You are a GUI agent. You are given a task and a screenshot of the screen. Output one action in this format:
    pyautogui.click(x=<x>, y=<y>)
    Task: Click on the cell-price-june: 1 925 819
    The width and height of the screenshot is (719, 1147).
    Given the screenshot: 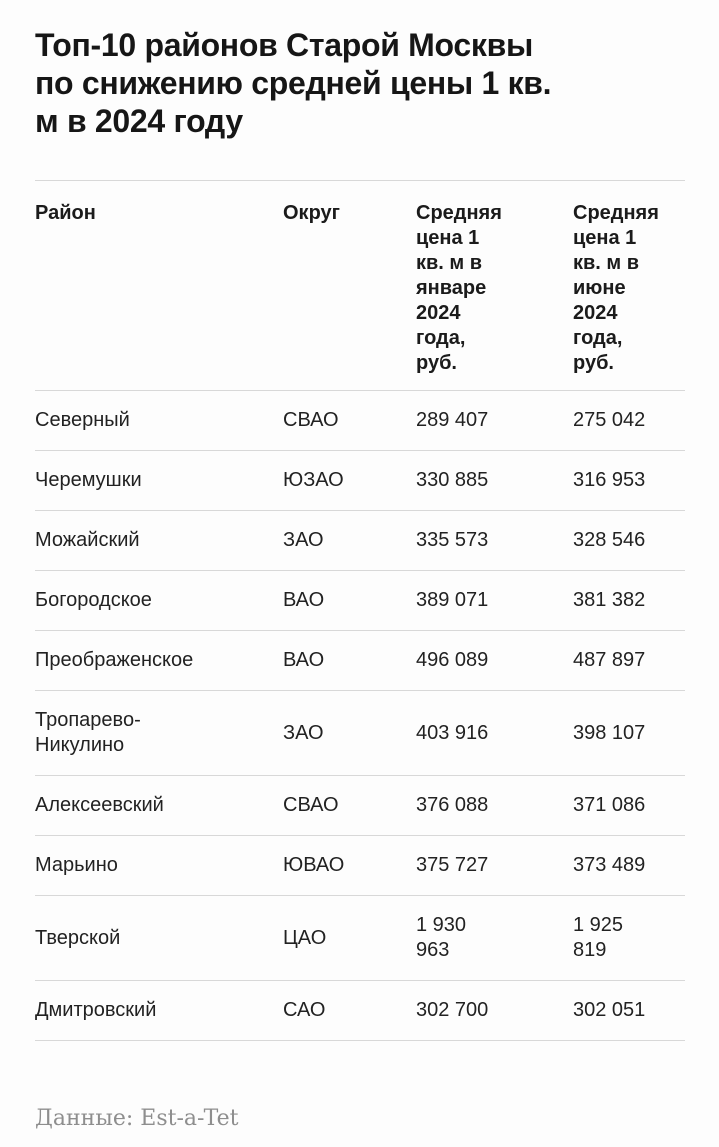 What is the action you would take?
    pyautogui.click(x=598, y=937)
    